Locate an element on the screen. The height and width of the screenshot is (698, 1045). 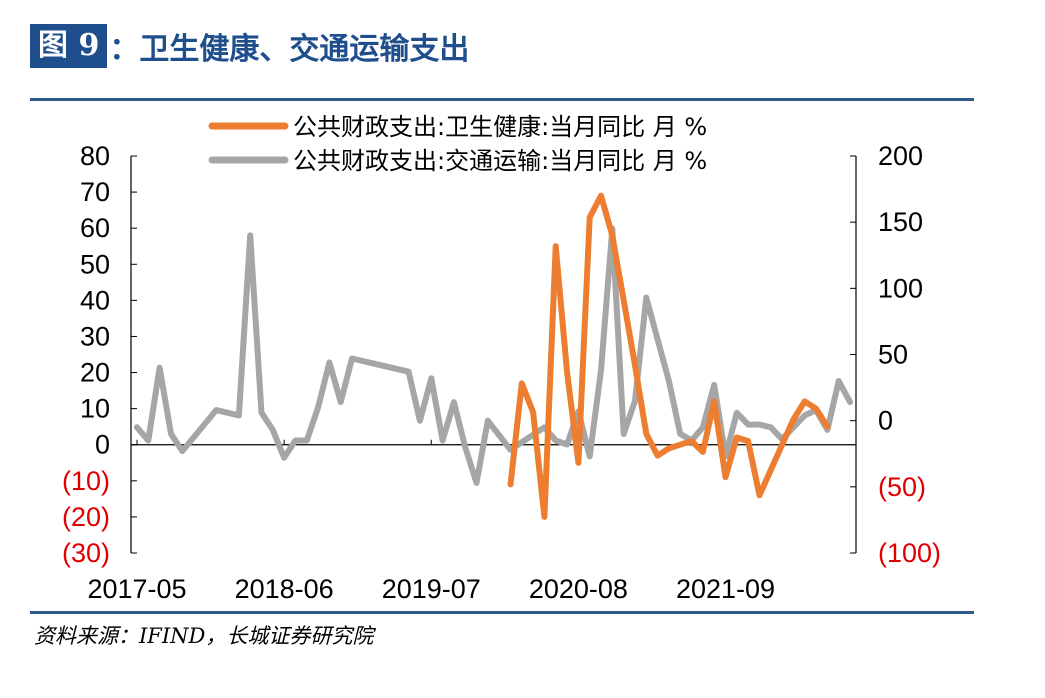
top-rule is located at coordinates (502, 99).